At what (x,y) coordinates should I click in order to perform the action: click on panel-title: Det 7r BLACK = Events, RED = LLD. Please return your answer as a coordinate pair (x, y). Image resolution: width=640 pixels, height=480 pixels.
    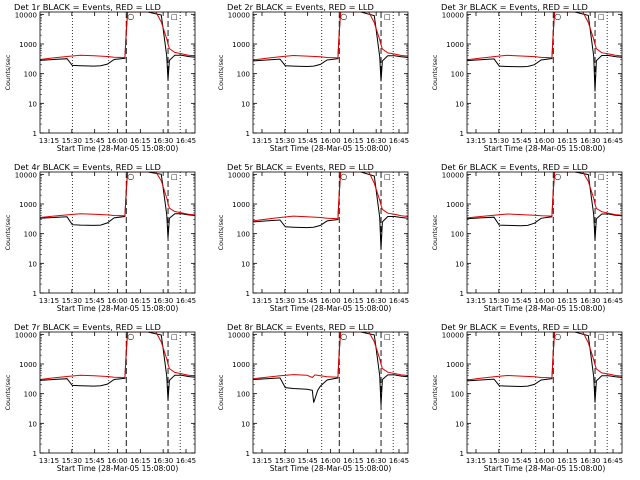
    Looking at the image, I should click on (87, 327).